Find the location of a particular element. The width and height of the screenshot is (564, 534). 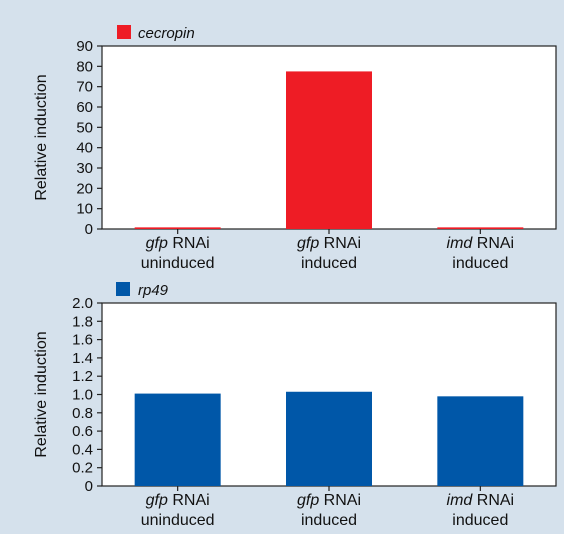

y-tick-label: 1.0 is located at coordinates (82, 395).